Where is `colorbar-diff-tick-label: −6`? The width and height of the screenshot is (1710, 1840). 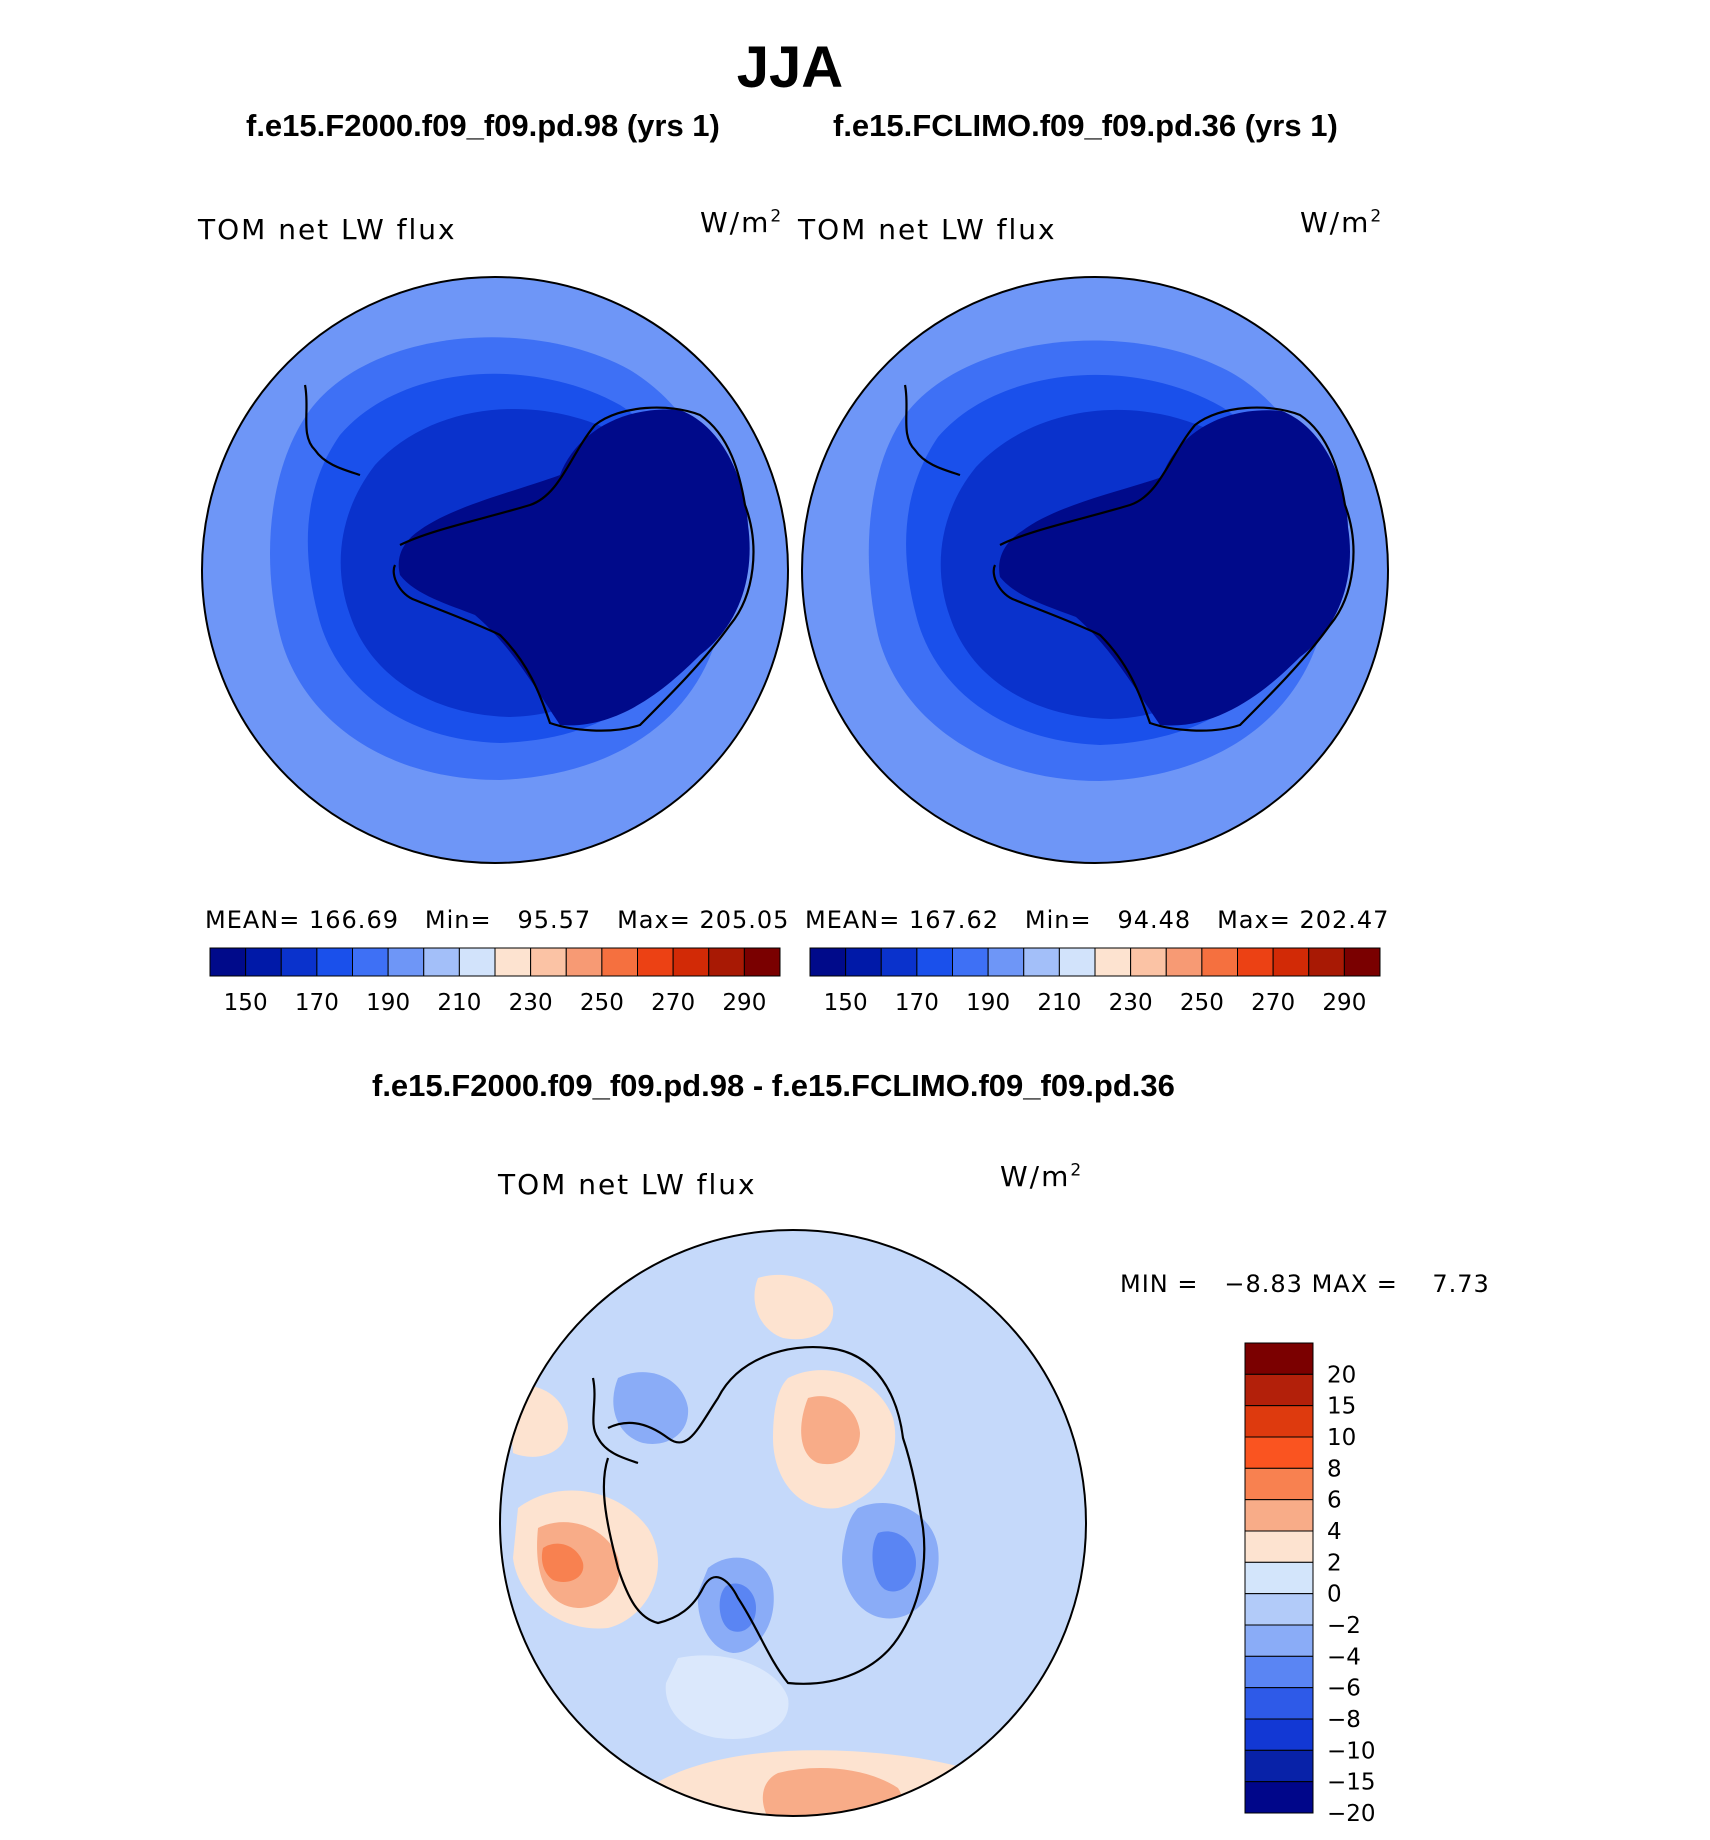
colorbar-diff-tick-label: −6 is located at coordinates (1344, 1689).